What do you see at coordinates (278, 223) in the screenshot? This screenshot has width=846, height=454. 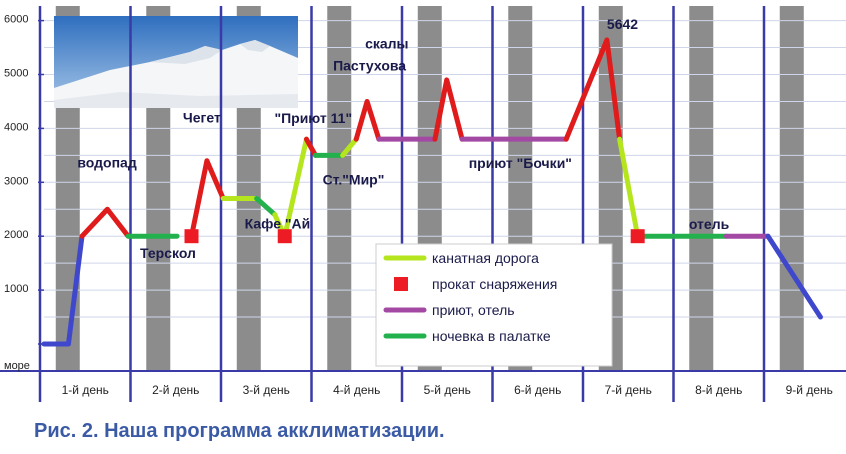 I see `route-annotation: Кафе "Ай` at bounding box center [278, 223].